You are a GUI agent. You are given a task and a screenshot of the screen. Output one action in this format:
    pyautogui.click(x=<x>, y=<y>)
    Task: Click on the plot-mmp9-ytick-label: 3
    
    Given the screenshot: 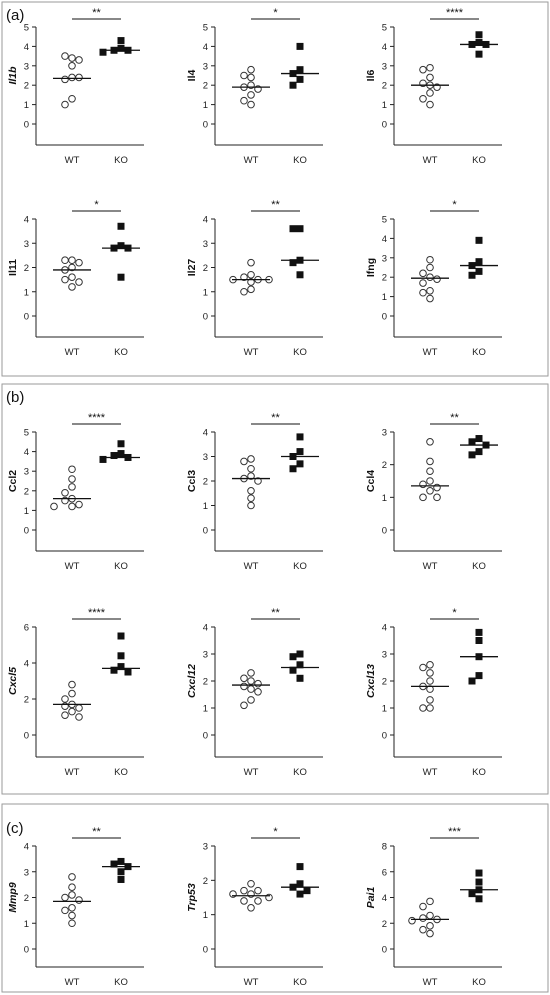 What is the action you would take?
    pyautogui.click(x=26, y=872)
    